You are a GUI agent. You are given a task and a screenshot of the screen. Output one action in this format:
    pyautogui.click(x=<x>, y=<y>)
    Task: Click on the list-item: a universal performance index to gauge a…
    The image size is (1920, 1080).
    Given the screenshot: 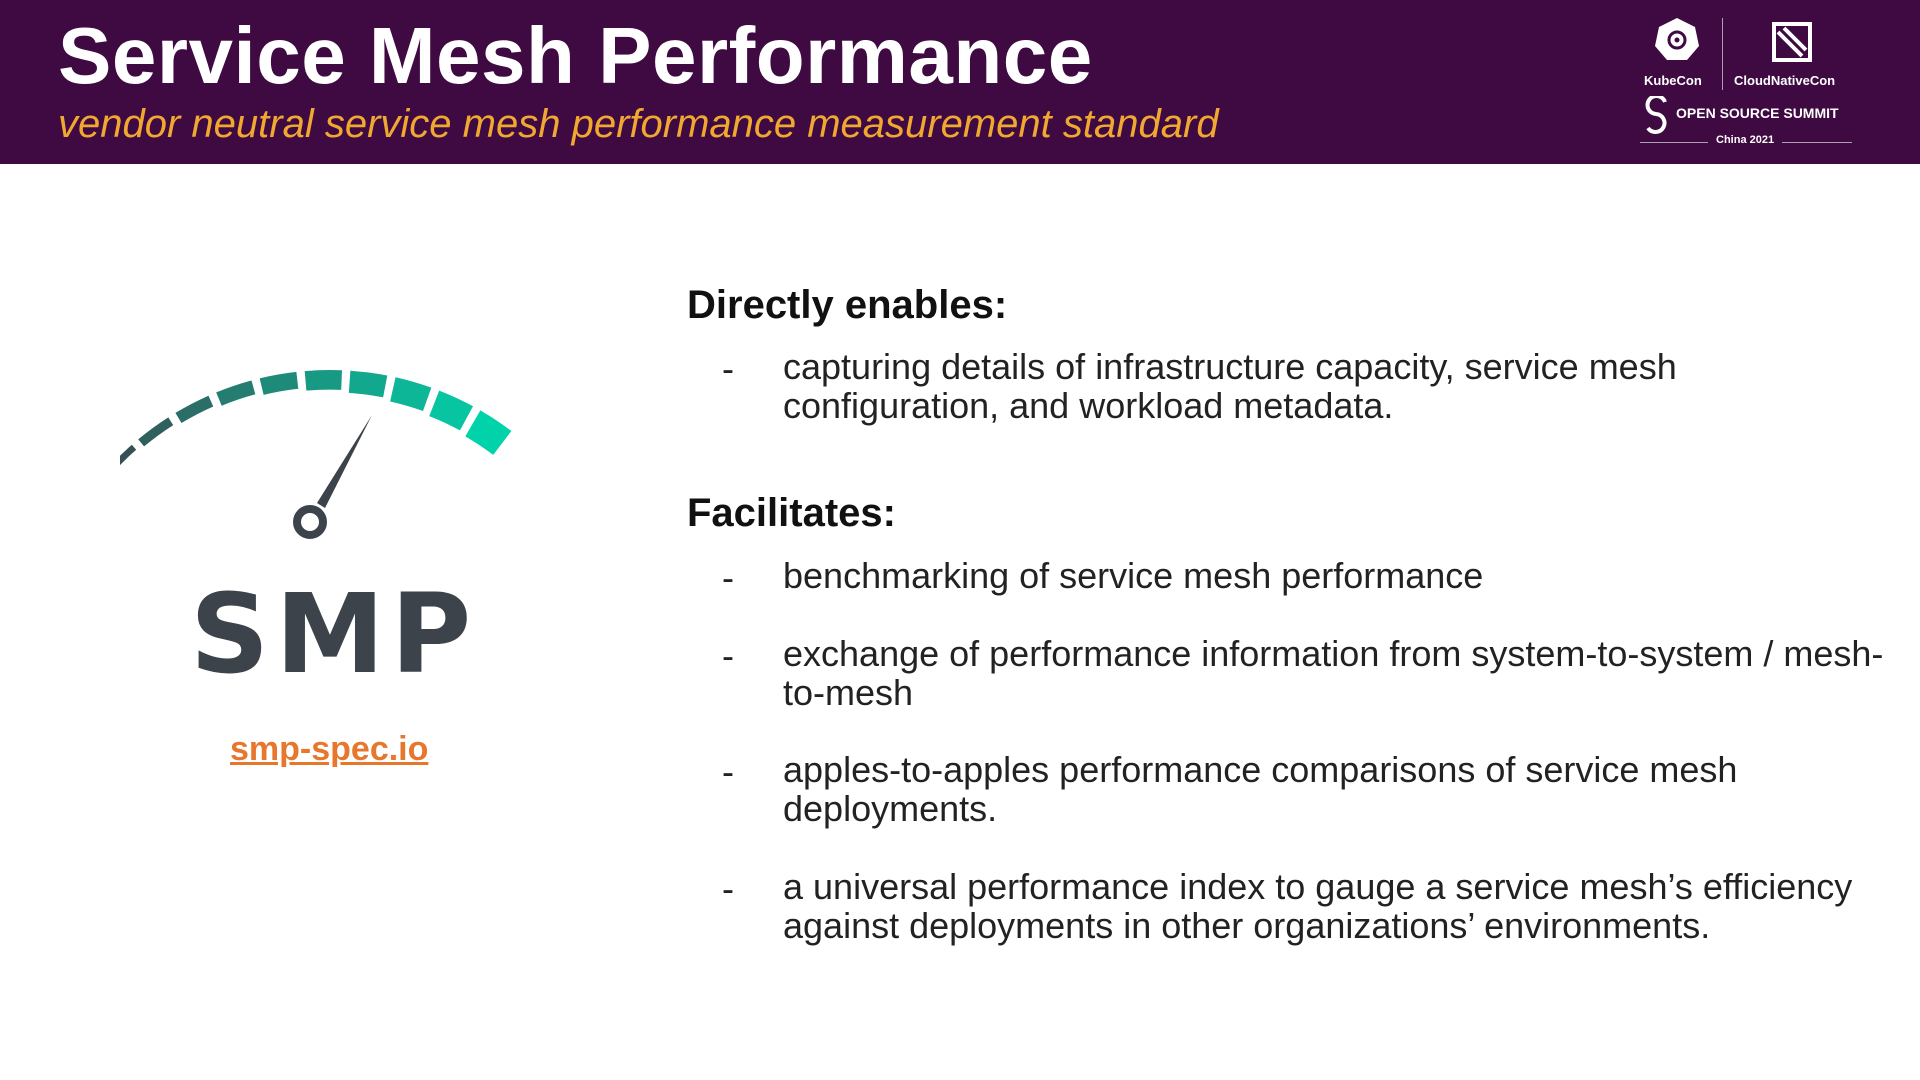 What is the action you would take?
    pyautogui.click(x=1318, y=906)
    